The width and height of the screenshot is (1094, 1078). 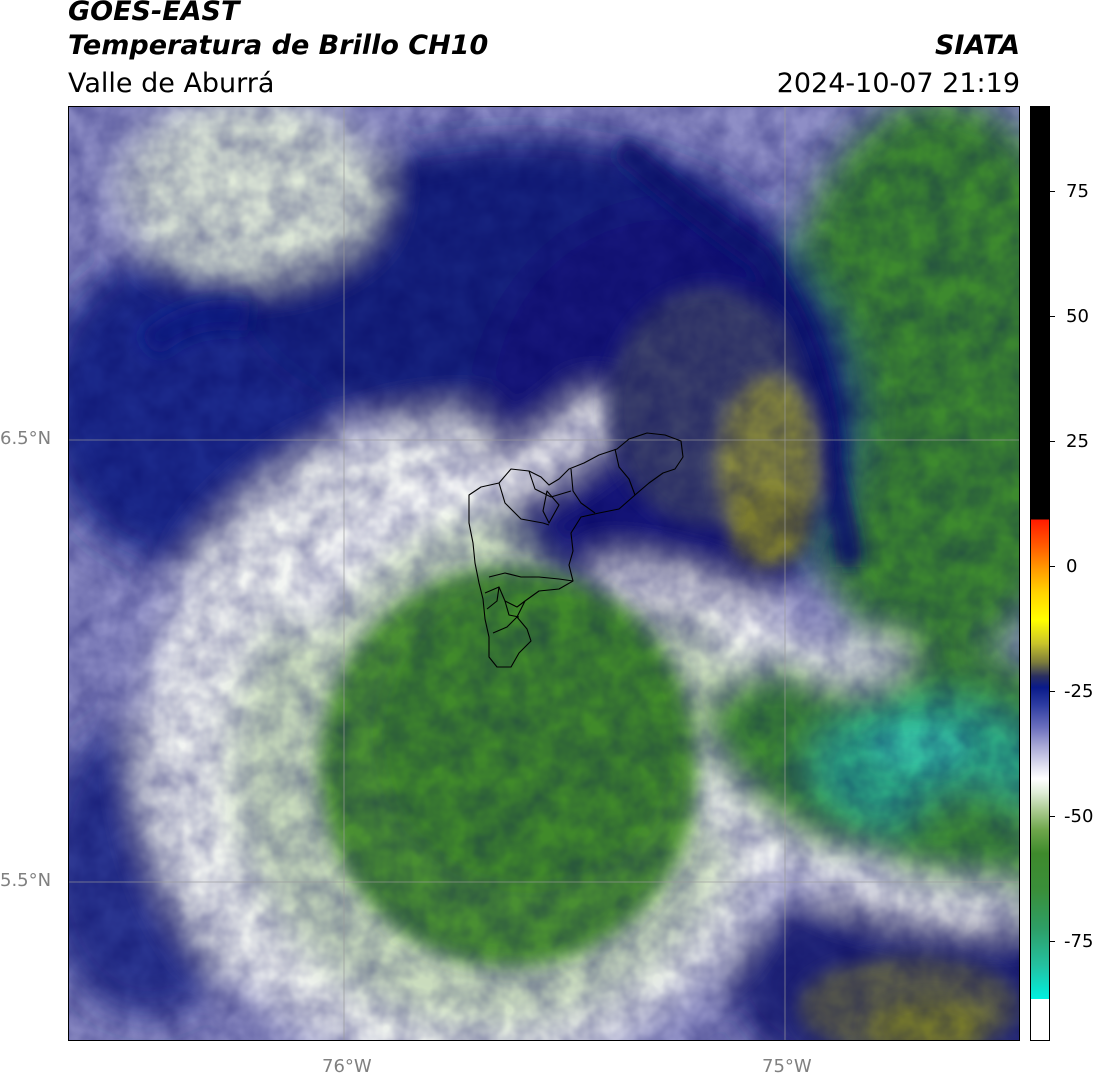 What do you see at coordinates (171, 83) in the screenshot?
I see `region-label: Valle de Aburrá` at bounding box center [171, 83].